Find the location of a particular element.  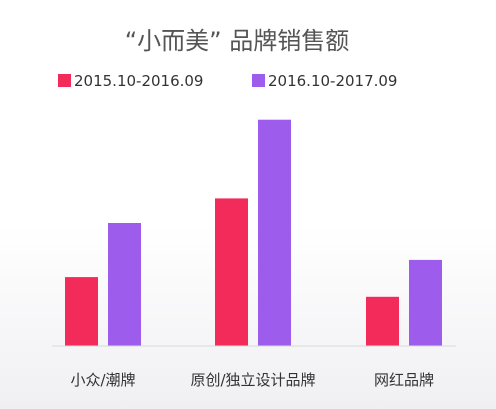

legend-label-series-1: 2015.10-2016.09 is located at coordinates (138, 81).